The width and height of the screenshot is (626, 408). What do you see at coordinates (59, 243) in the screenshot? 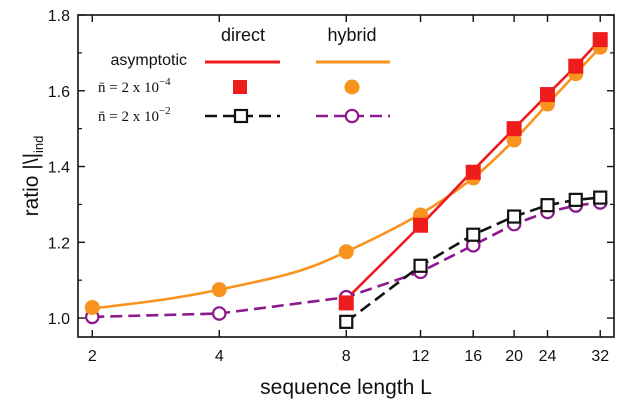
I see `y-tick-label: 1.2` at bounding box center [59, 243].